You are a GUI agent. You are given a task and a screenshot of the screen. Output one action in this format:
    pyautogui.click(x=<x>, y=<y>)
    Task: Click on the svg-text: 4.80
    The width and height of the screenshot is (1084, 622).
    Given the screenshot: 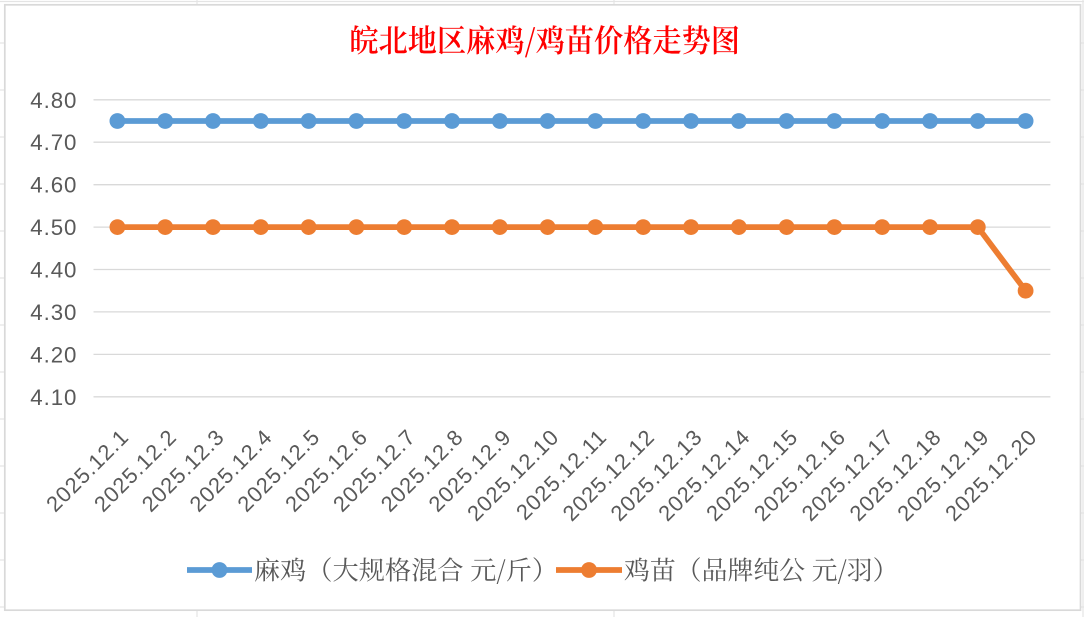 What is the action you would take?
    pyautogui.click(x=53, y=100)
    